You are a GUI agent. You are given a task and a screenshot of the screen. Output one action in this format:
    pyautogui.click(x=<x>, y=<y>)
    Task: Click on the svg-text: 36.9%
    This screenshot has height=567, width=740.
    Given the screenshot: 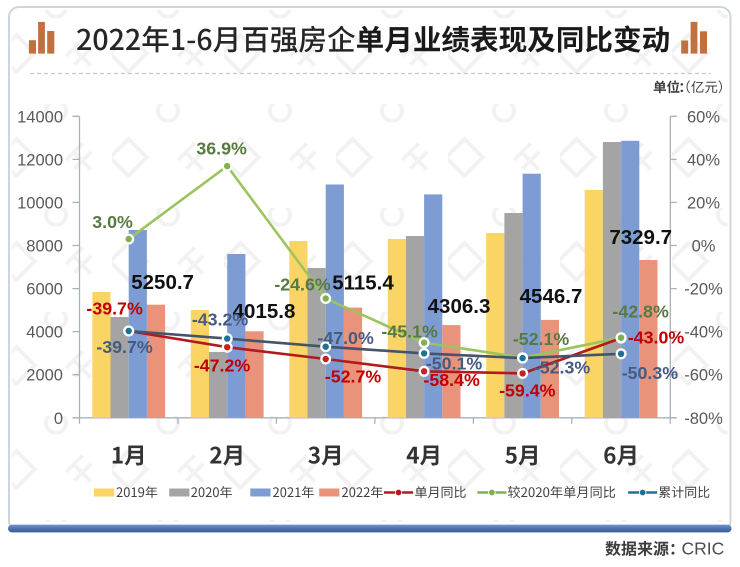 What is the action you would take?
    pyautogui.click(x=221, y=148)
    